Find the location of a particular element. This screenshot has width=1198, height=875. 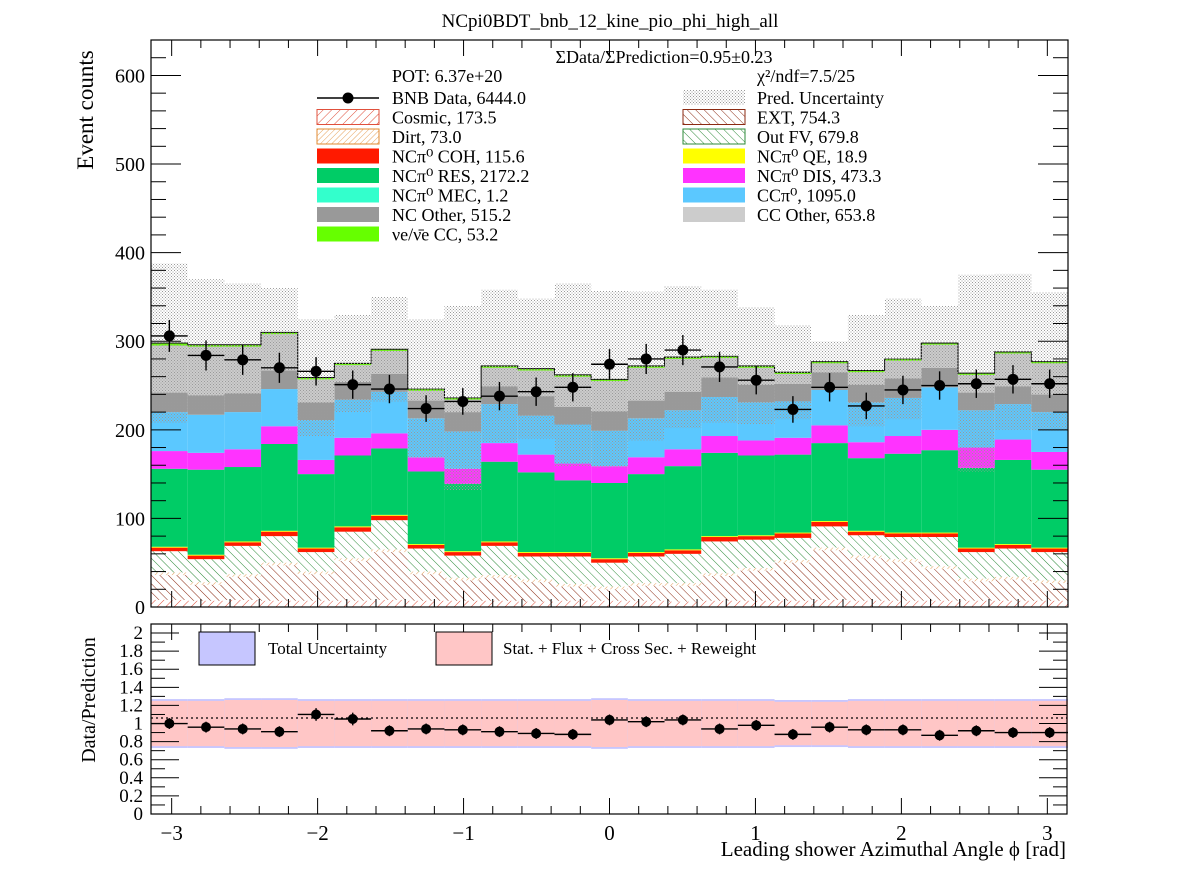

legend-label-nue: νe/ν̄e CC, 53.2 is located at coordinates (445, 235).